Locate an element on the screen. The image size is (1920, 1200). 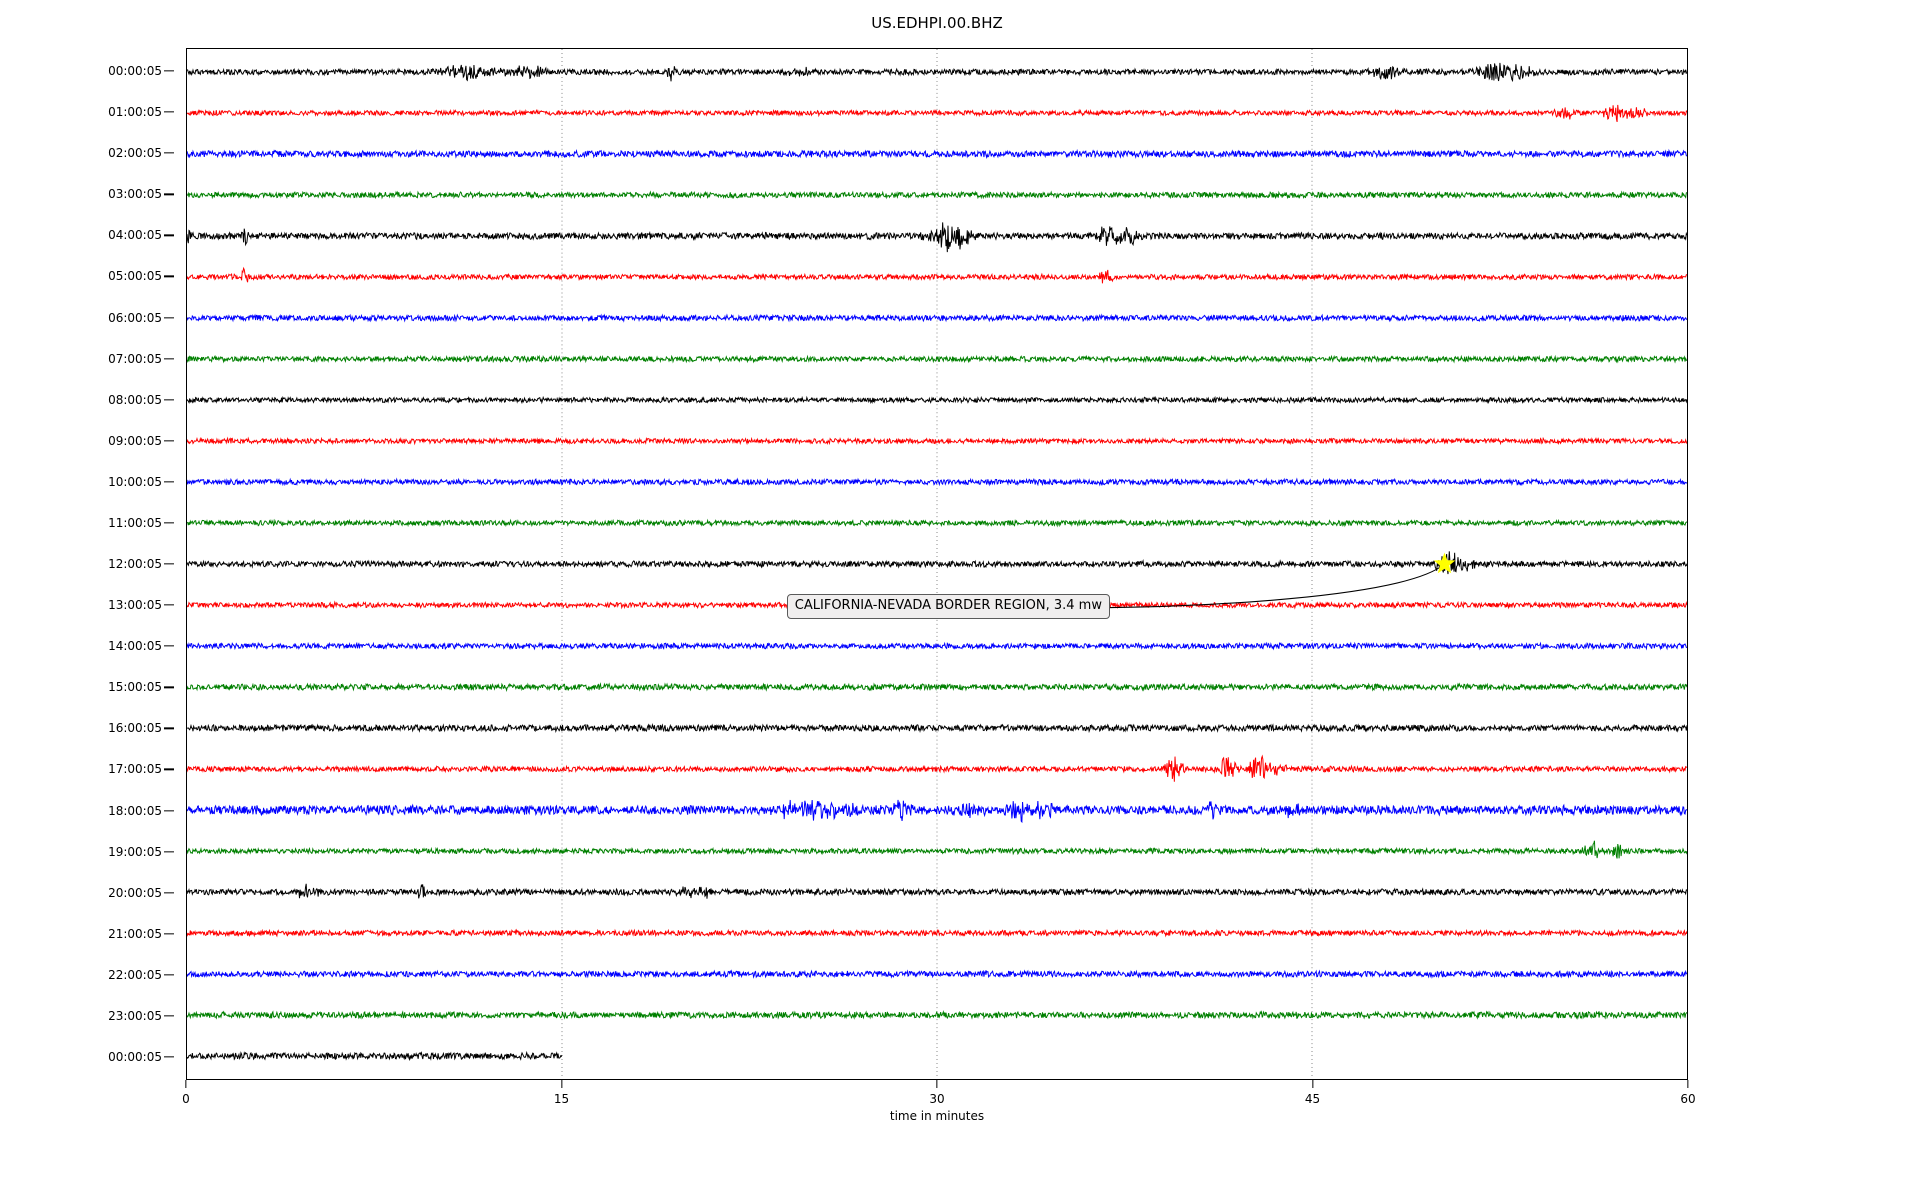
annotation-leader-line is located at coordinates (1255, 586).